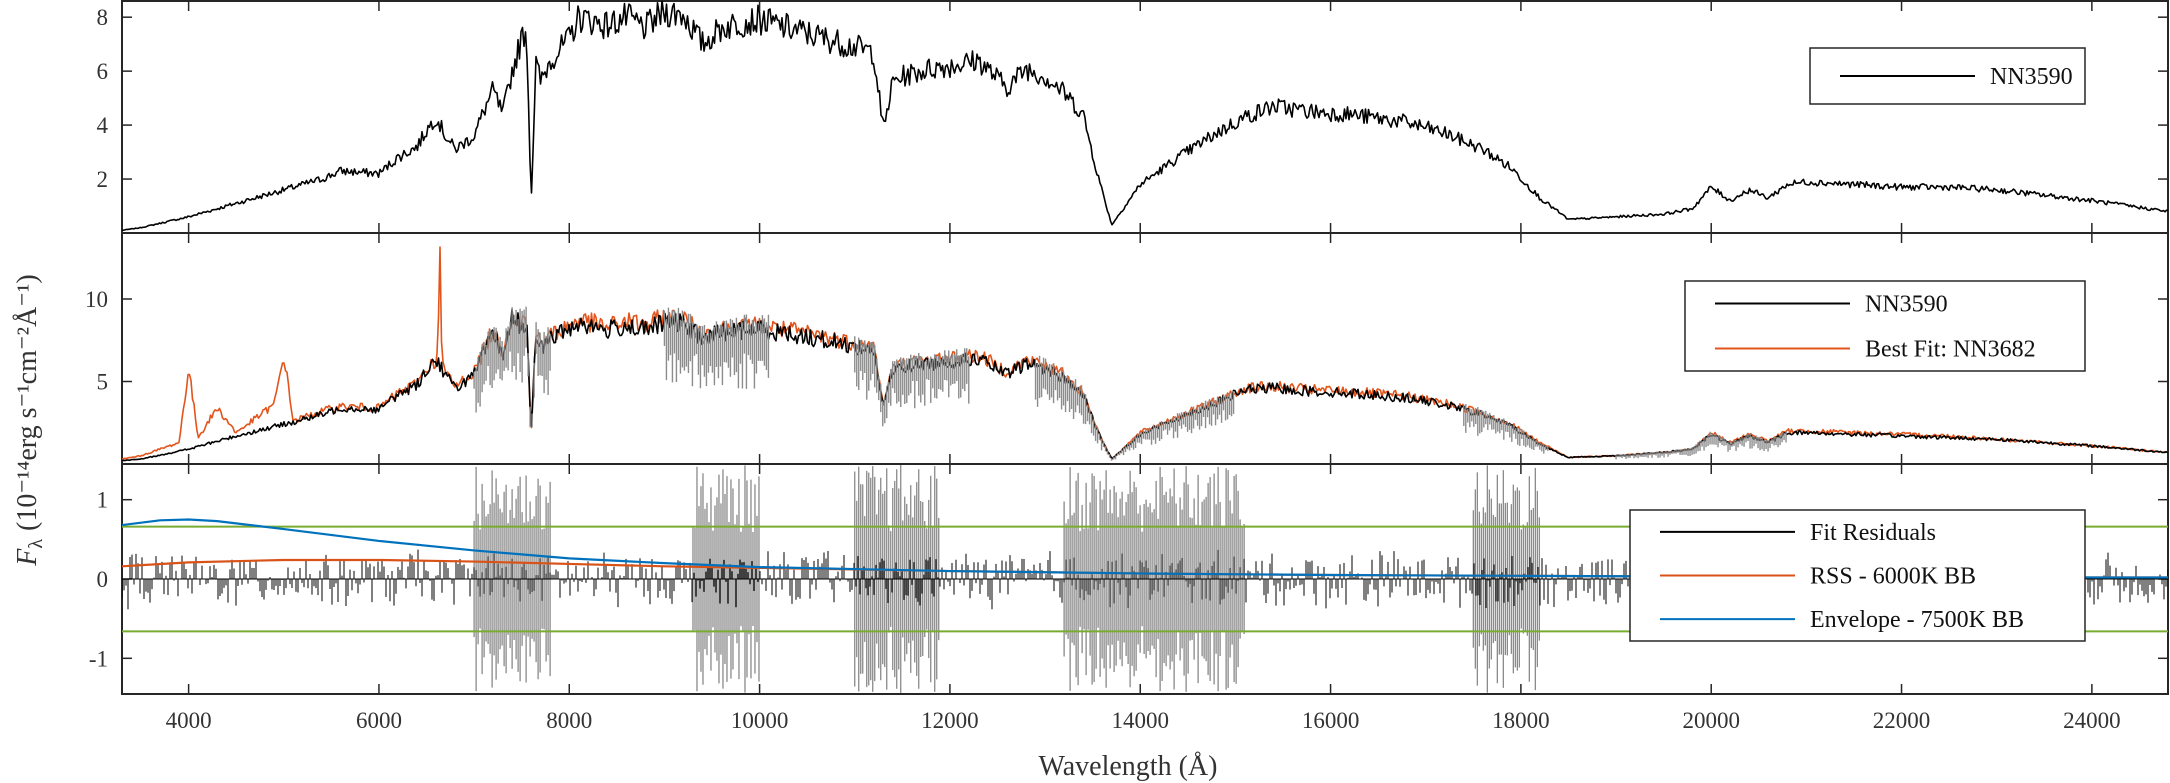 The image size is (2170, 783). Describe the element at coordinates (103, 579) in the screenshot. I see `y-tick-label: 0` at that location.